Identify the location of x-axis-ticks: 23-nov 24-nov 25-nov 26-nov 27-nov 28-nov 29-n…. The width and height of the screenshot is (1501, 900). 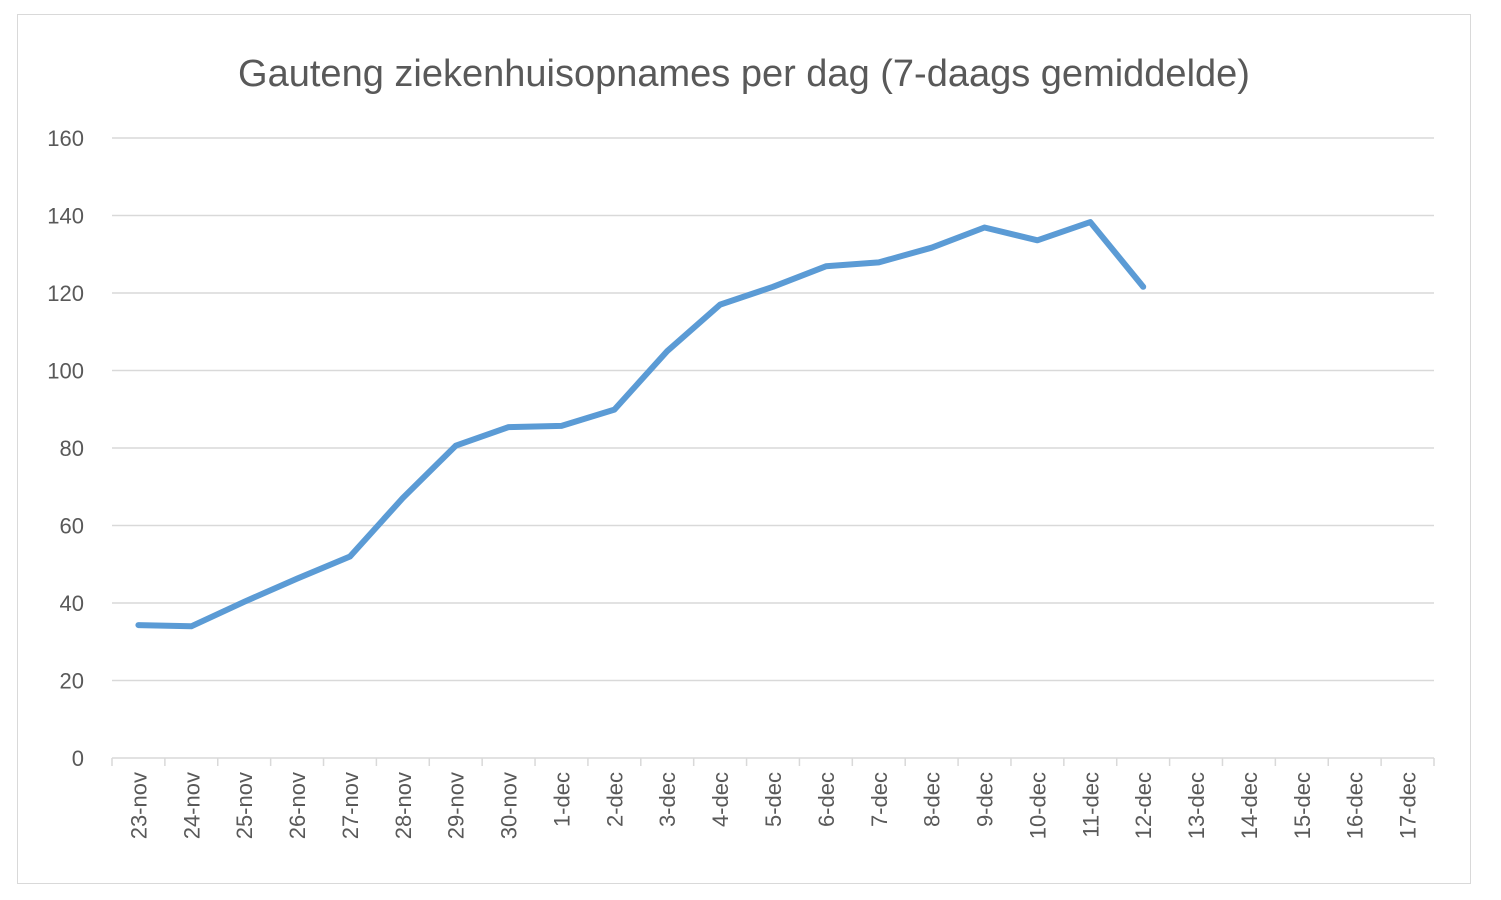
(773, 805).